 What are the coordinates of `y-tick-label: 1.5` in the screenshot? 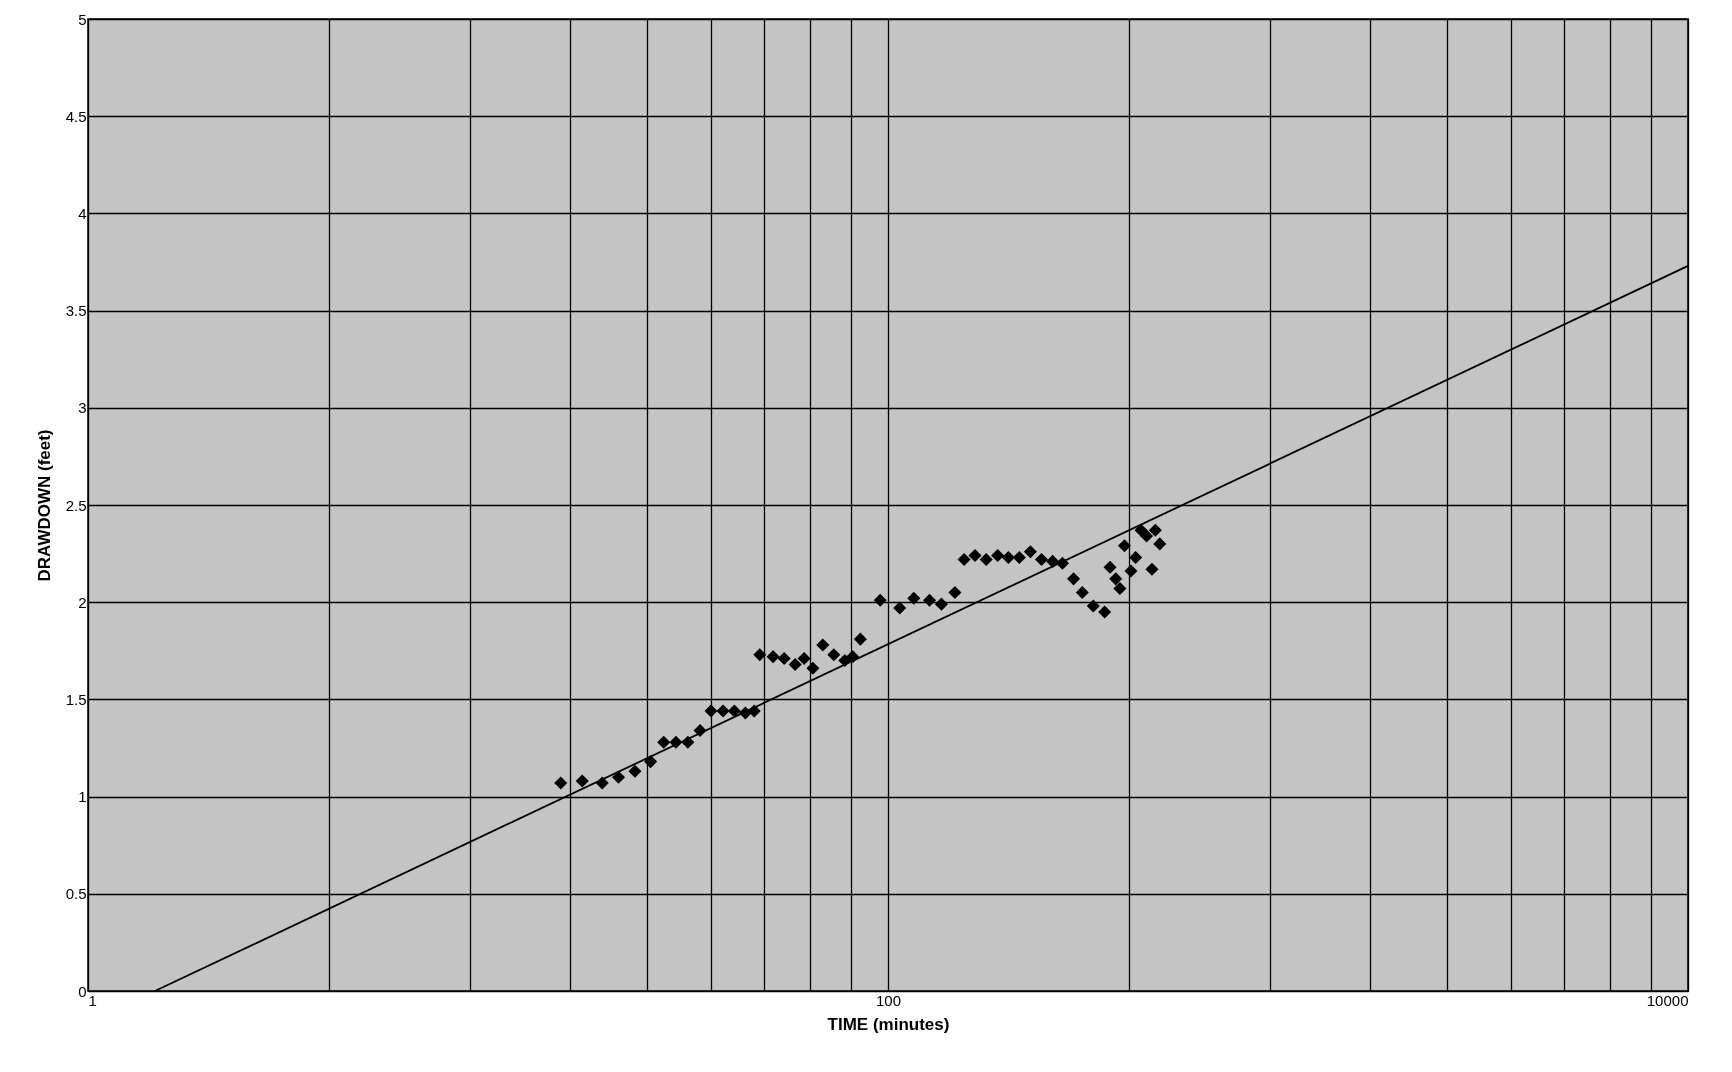 It's located at (76, 699).